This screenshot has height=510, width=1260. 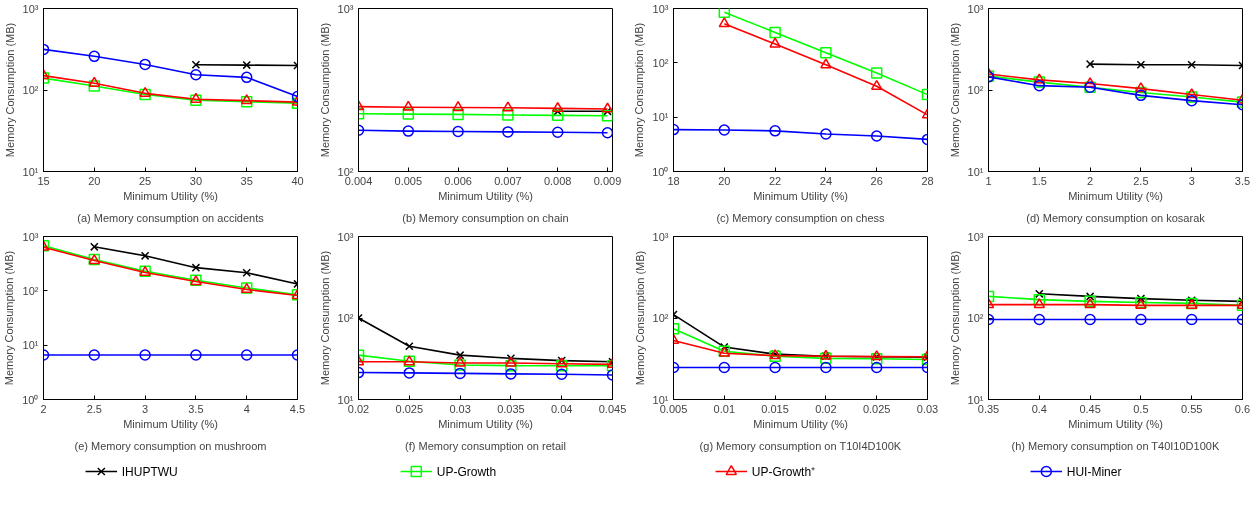 What do you see at coordinates (801, 217) in the screenshot?
I see `text: (c) Memory consumption on chess` at bounding box center [801, 217].